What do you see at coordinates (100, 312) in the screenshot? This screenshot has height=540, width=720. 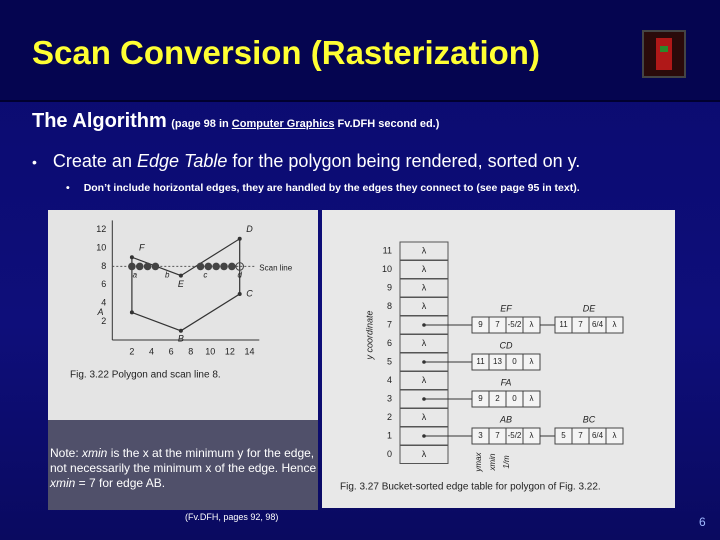 I see `vertex-label: A` at bounding box center [100, 312].